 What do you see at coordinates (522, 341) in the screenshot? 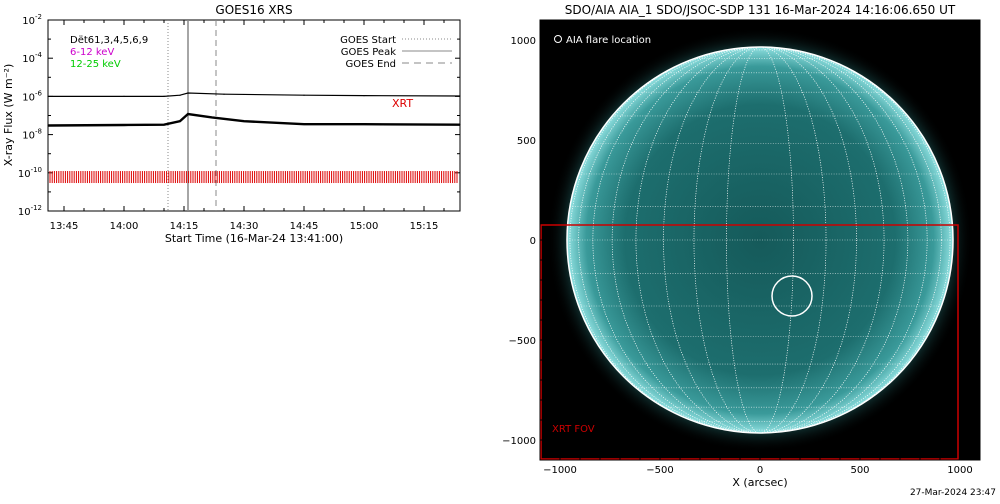
I see `aia-y-tick-label: −500` at bounding box center [522, 341].